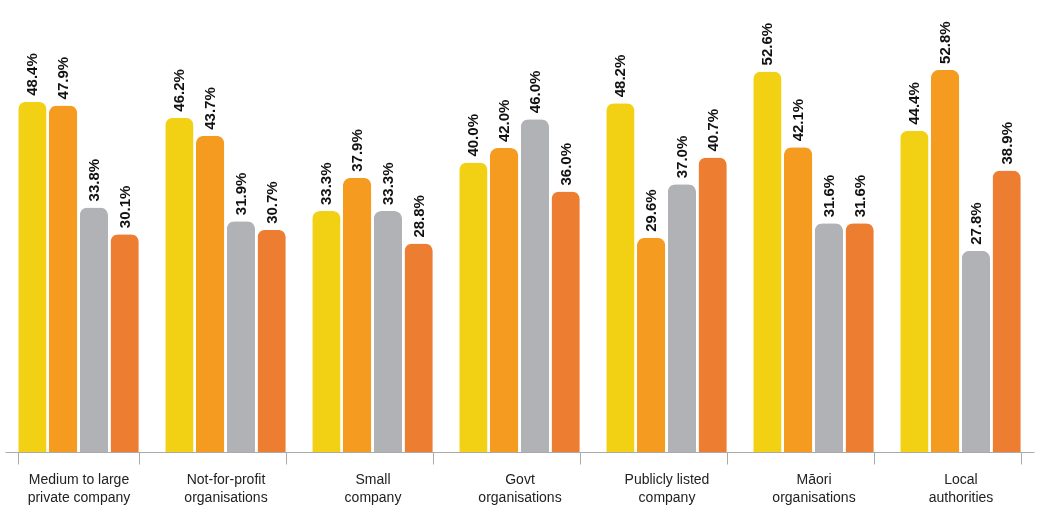 The height and width of the screenshot is (509, 1039). Describe the element at coordinates (975, 223) in the screenshot. I see `data-label: 27.8%` at that location.